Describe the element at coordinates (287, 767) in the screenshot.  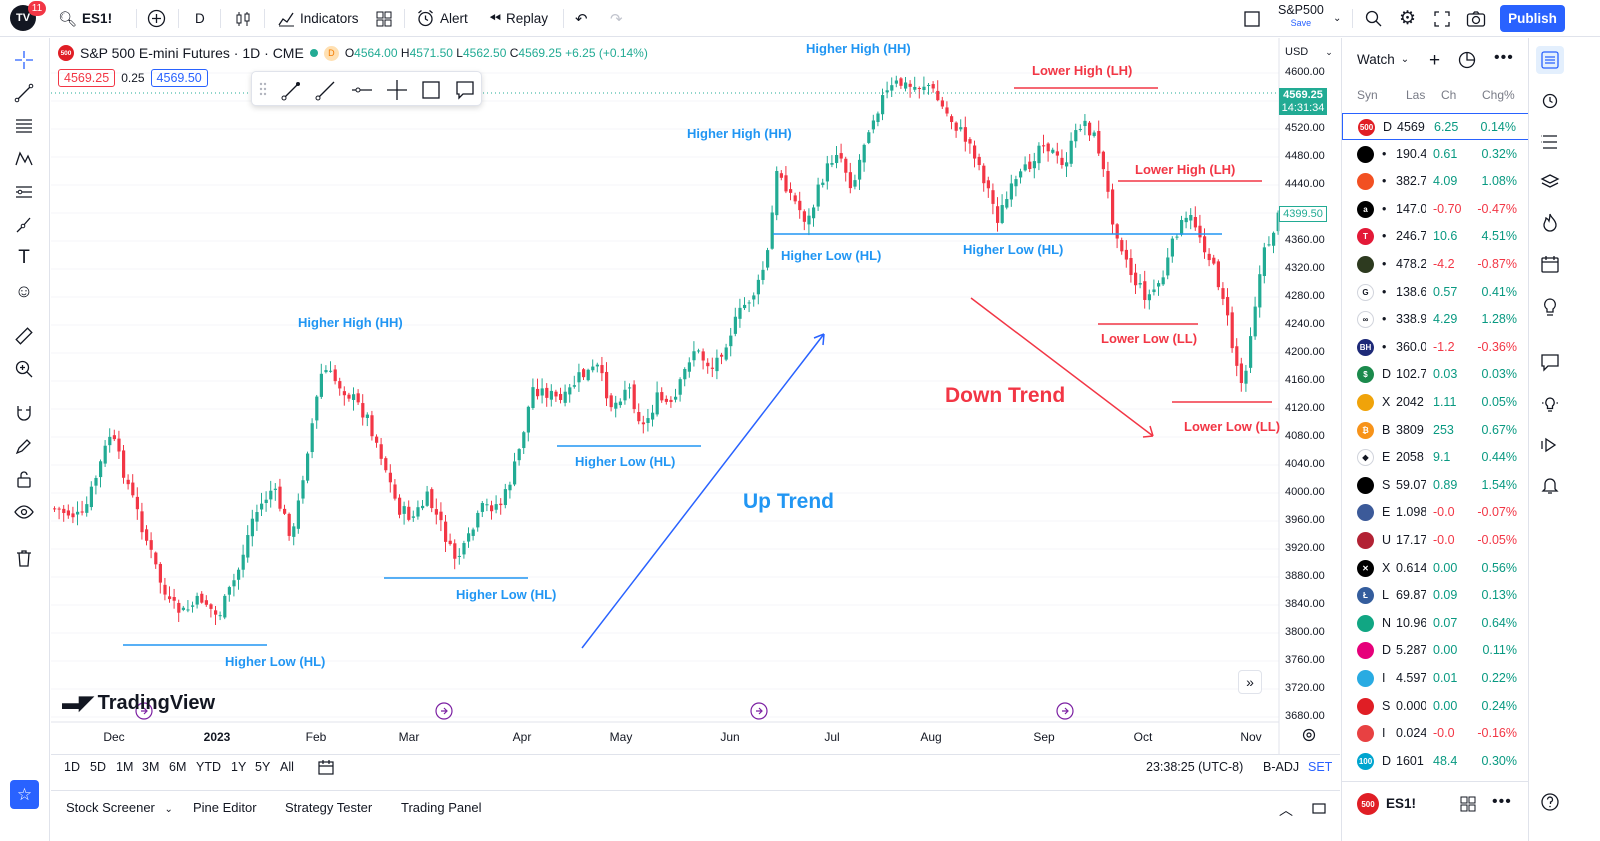
I see `period-all: All` at that location.